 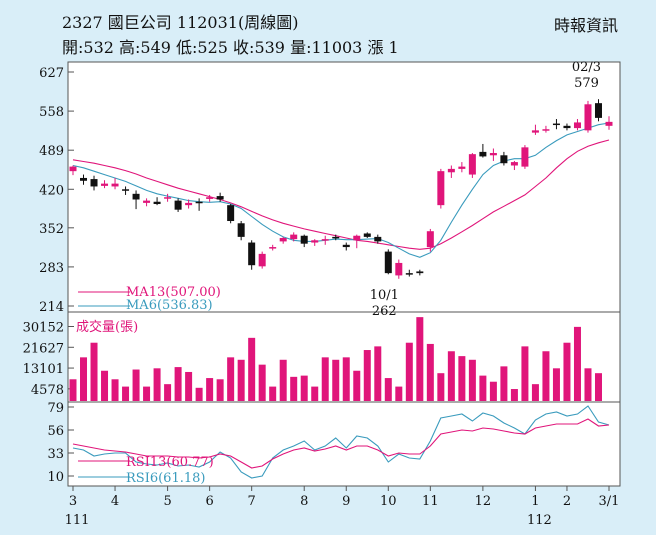 What do you see at coordinates (483, 501) in the screenshot?
I see `x-tick-label: 12` at bounding box center [483, 501].